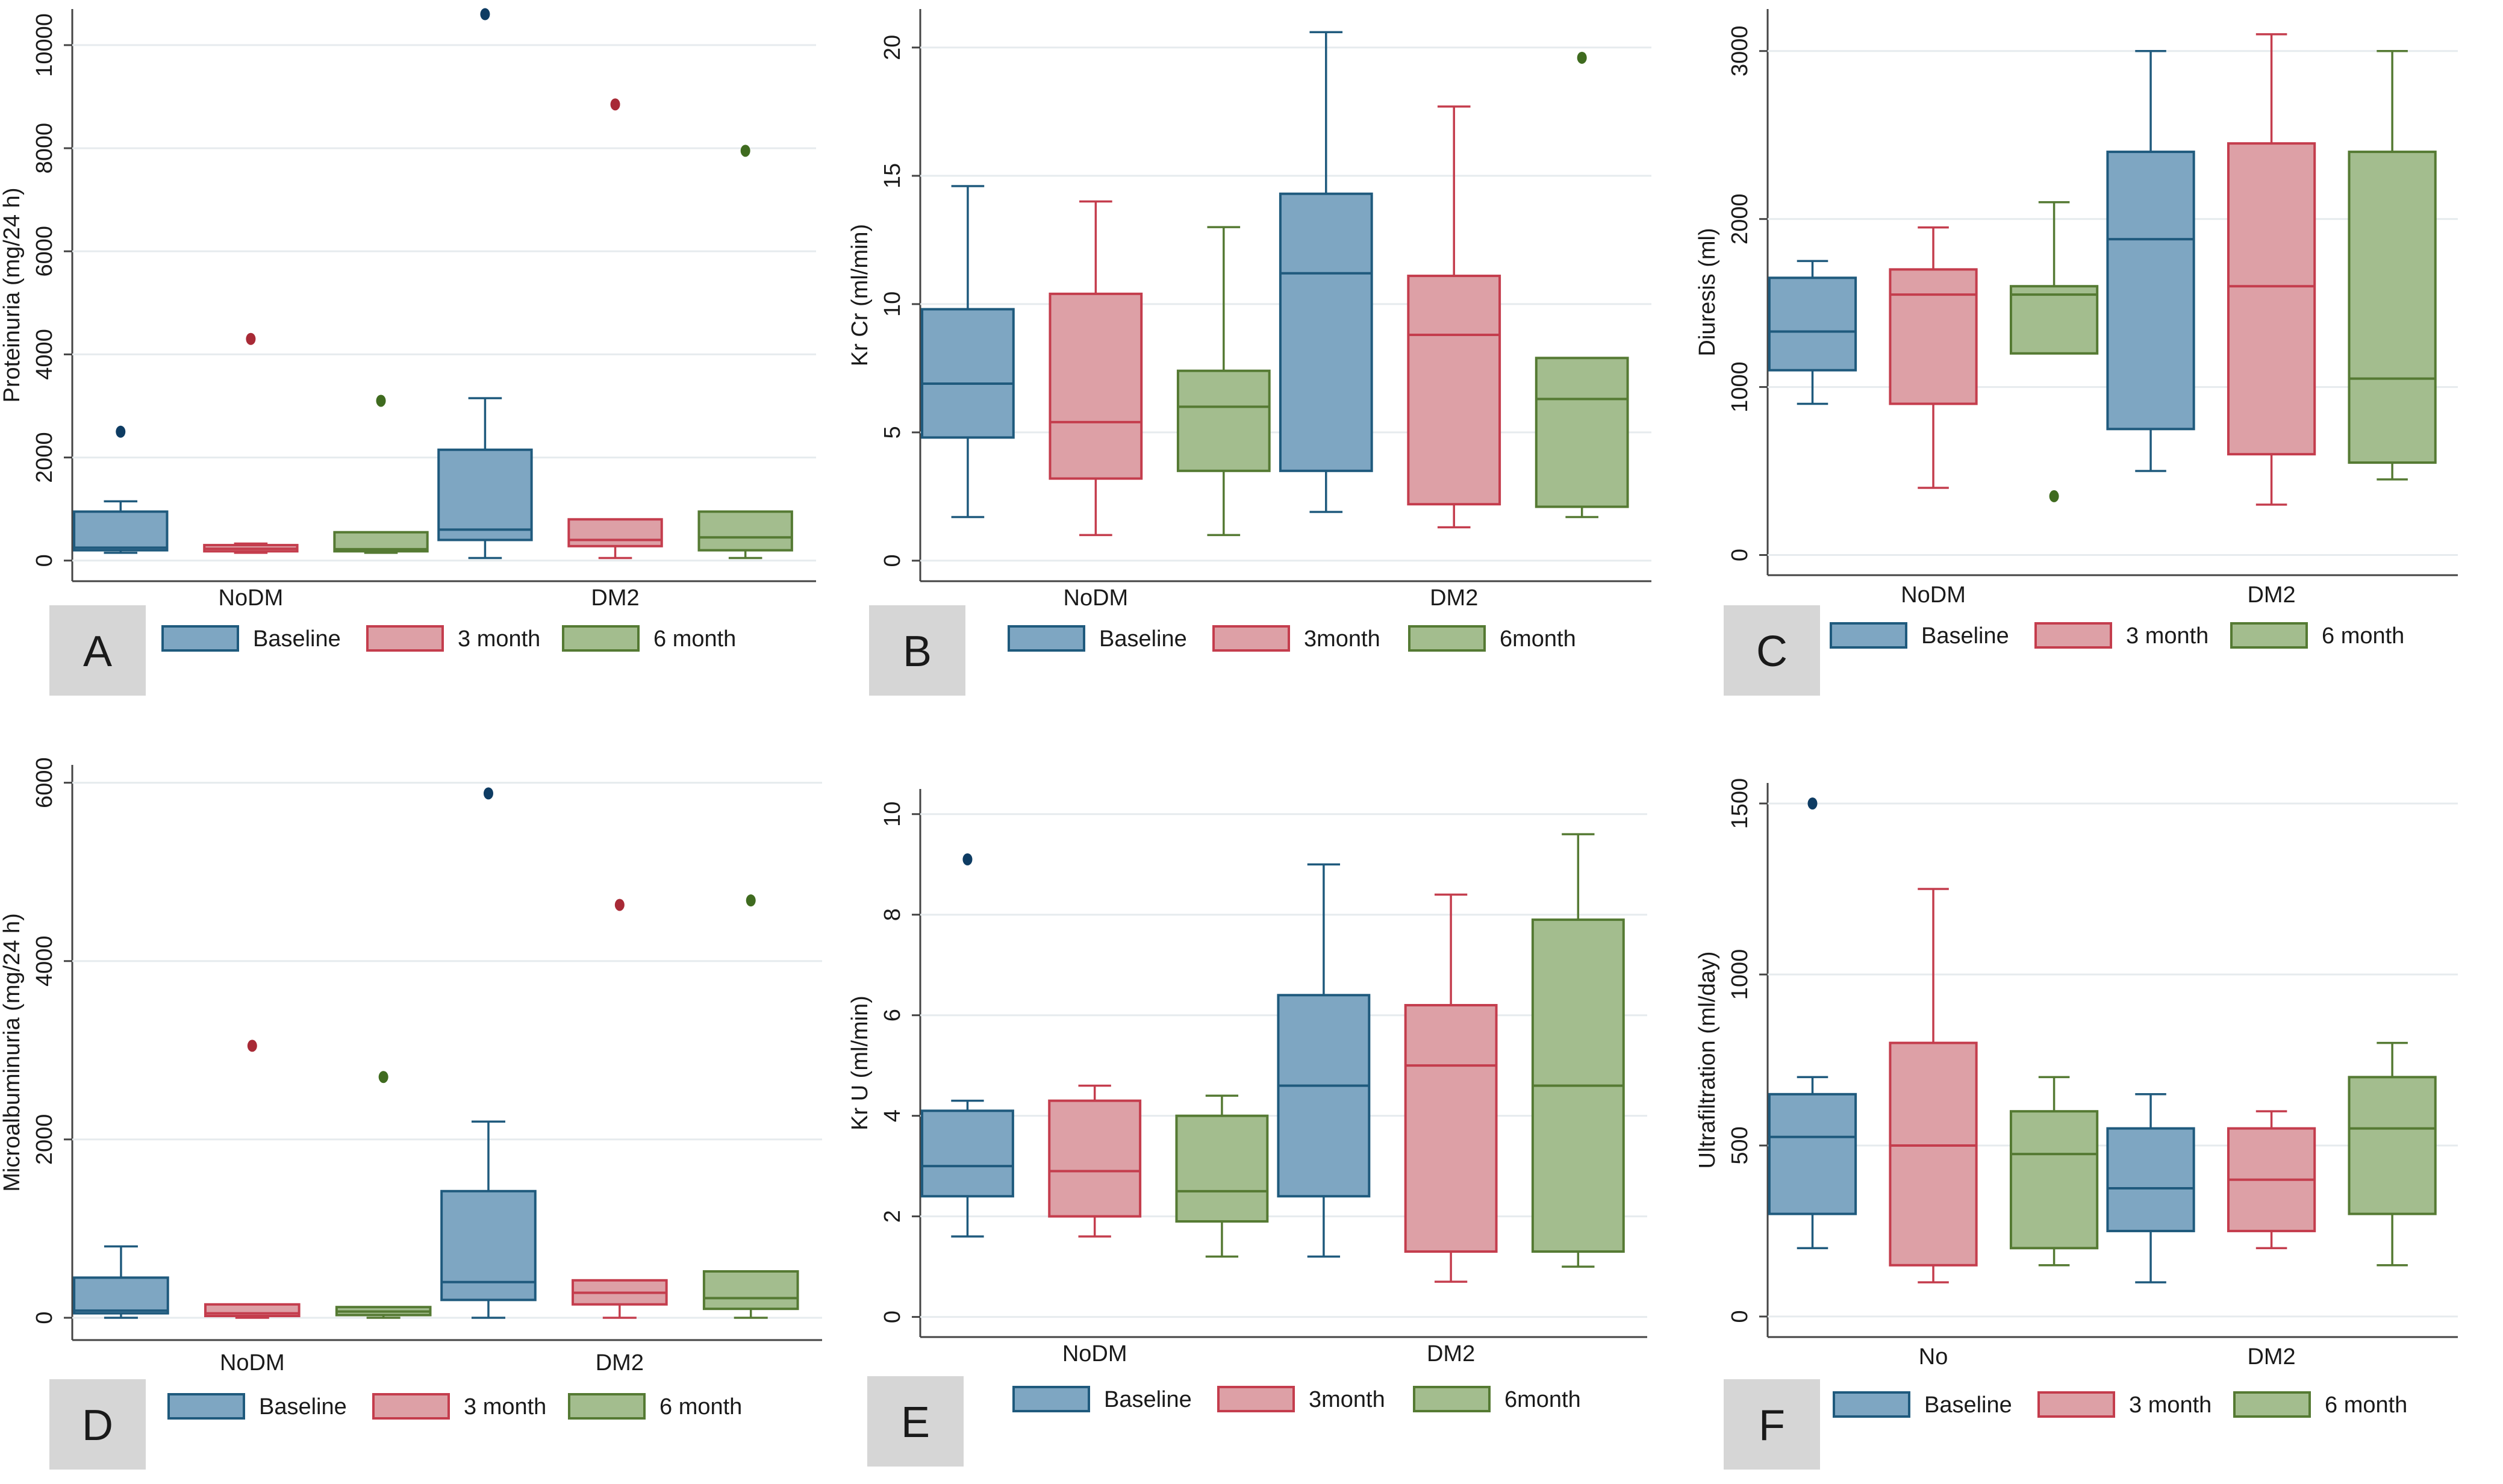  Describe the element at coordinates (860, 295) in the screenshot. I see `y-axis-label: Kr Cr (ml/min)` at that location.